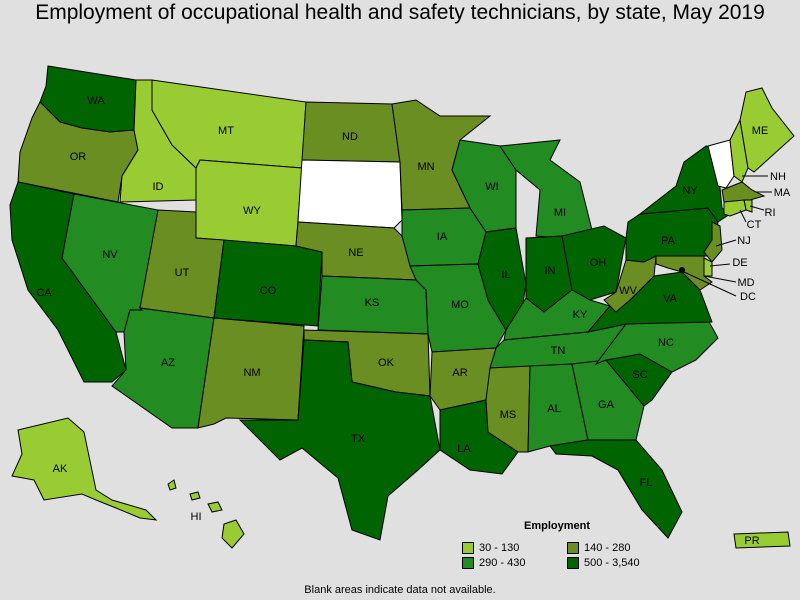  I want to click on state-tx, so click(339, 440).